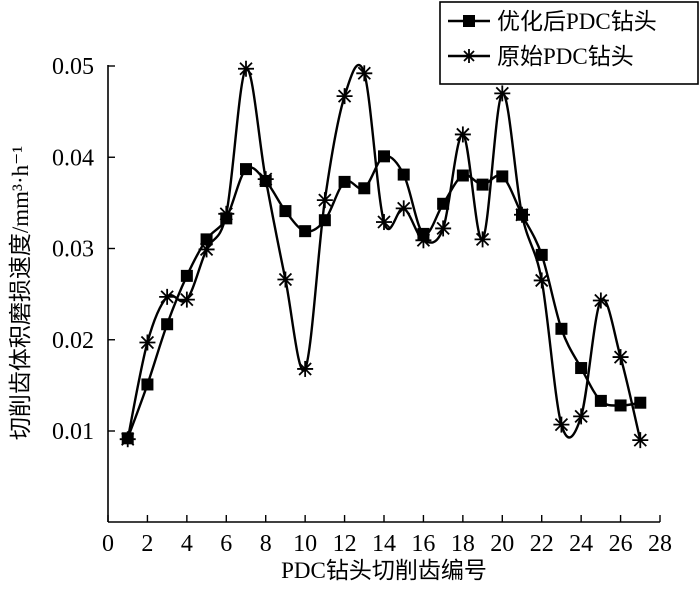 The image size is (700, 589). I want to click on y-tick-label: 0.04, so click(73, 158).